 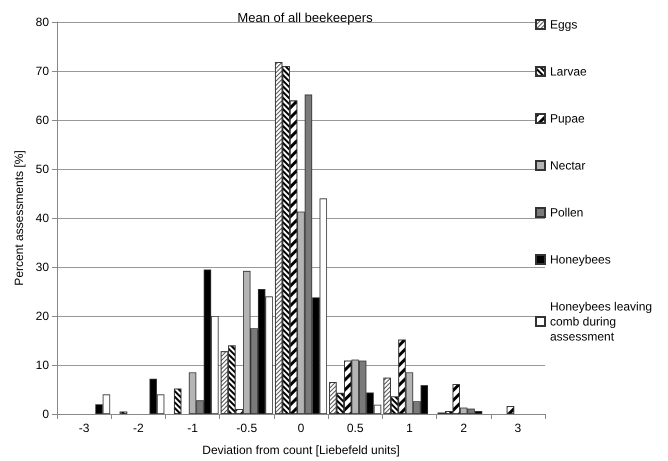 What do you see at coordinates (43, 365) in the screenshot?
I see `y-tick-label: 10` at bounding box center [43, 365].